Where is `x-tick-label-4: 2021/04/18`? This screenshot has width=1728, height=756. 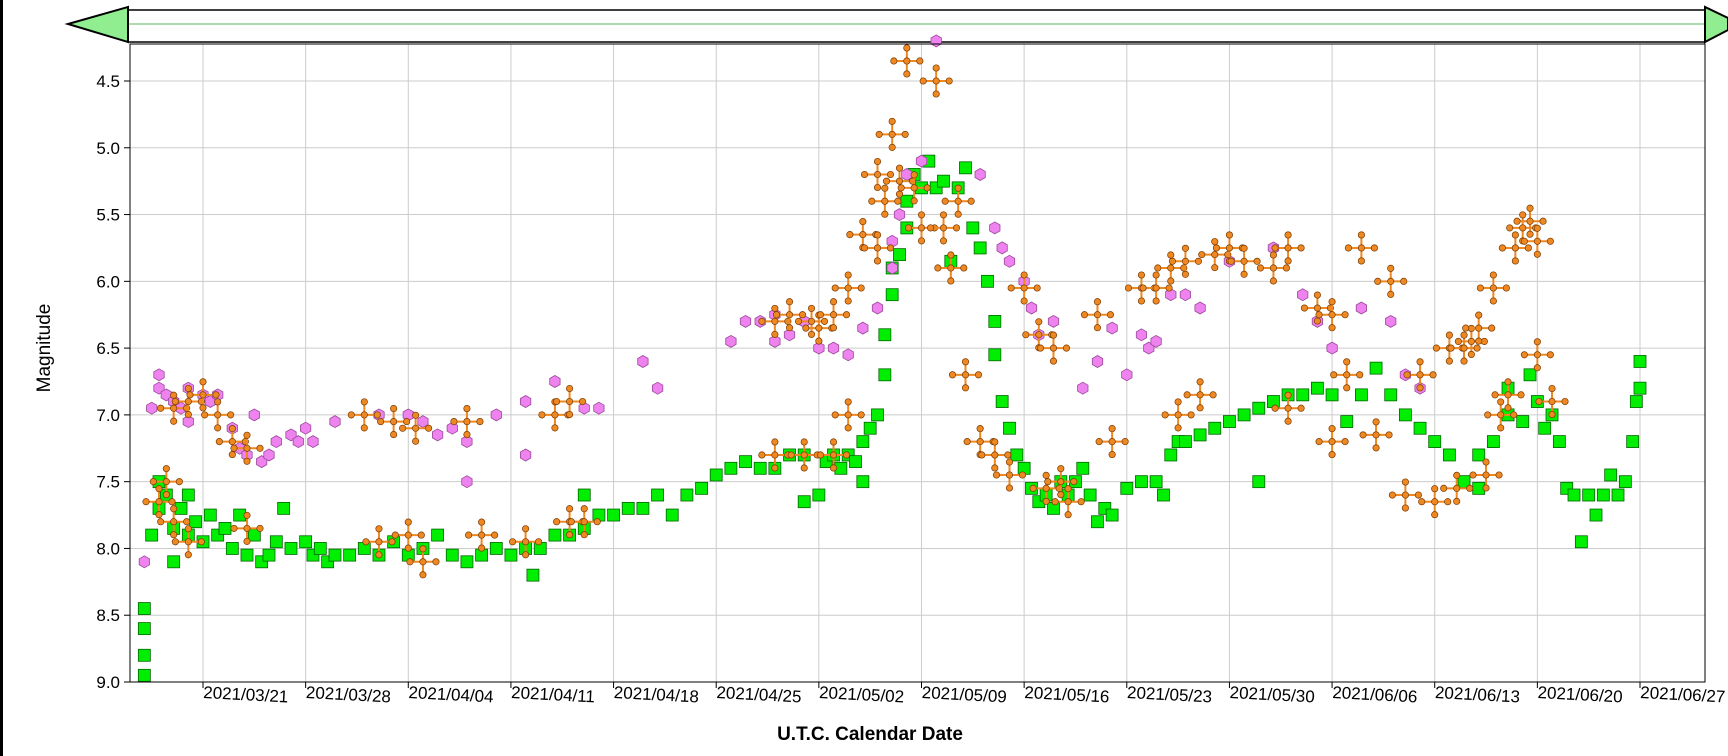 x-tick-label-4: 2021/04/18 is located at coordinates (656, 694).